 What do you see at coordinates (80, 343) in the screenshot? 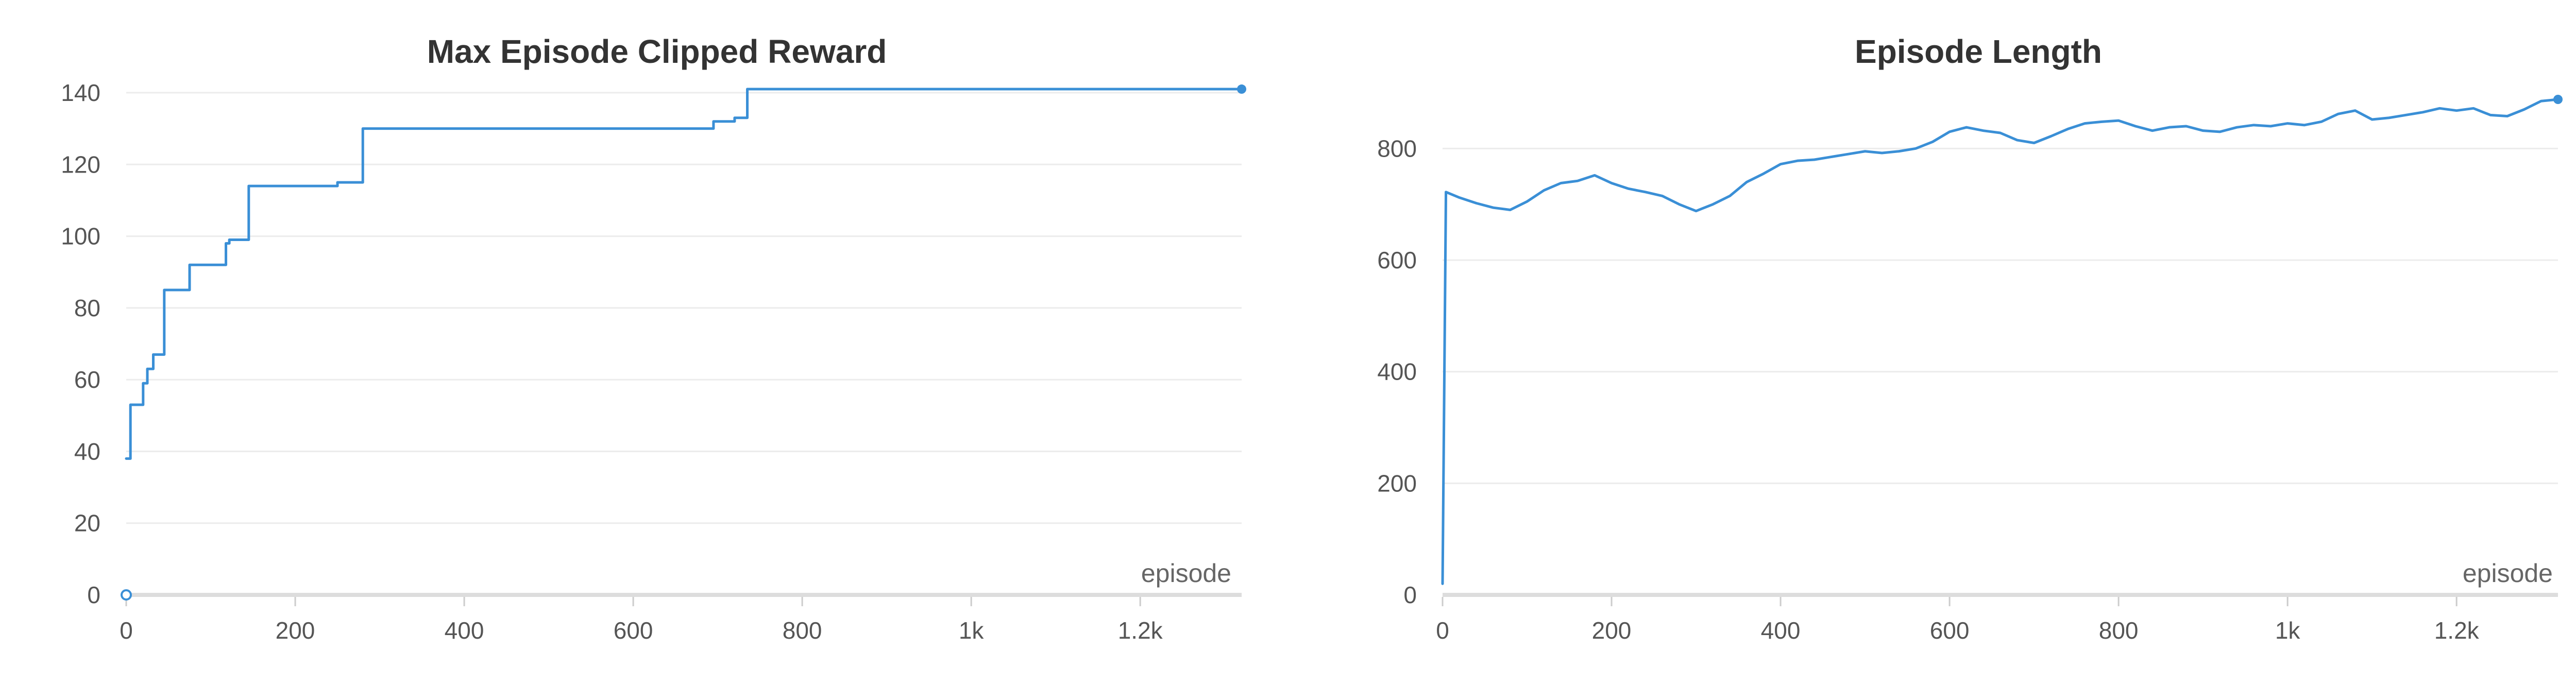
I see `y-tick-labels: 0 20 40 60 80 100 120 140` at bounding box center [80, 343].